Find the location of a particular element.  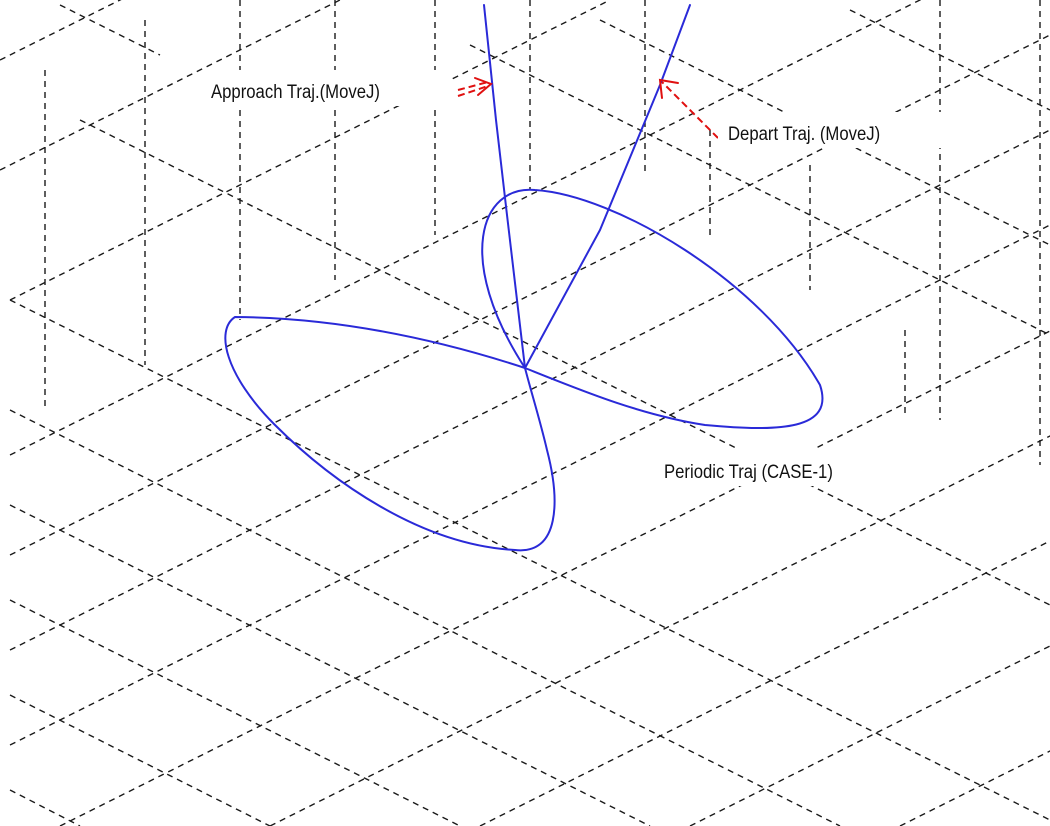

depart-trajectory is located at coordinates (607, 186).